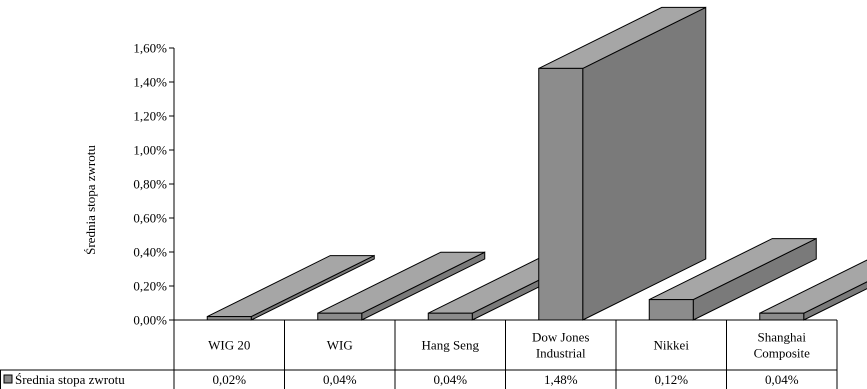  I want to click on y-tick-label: 1,20%, so click(150, 116).